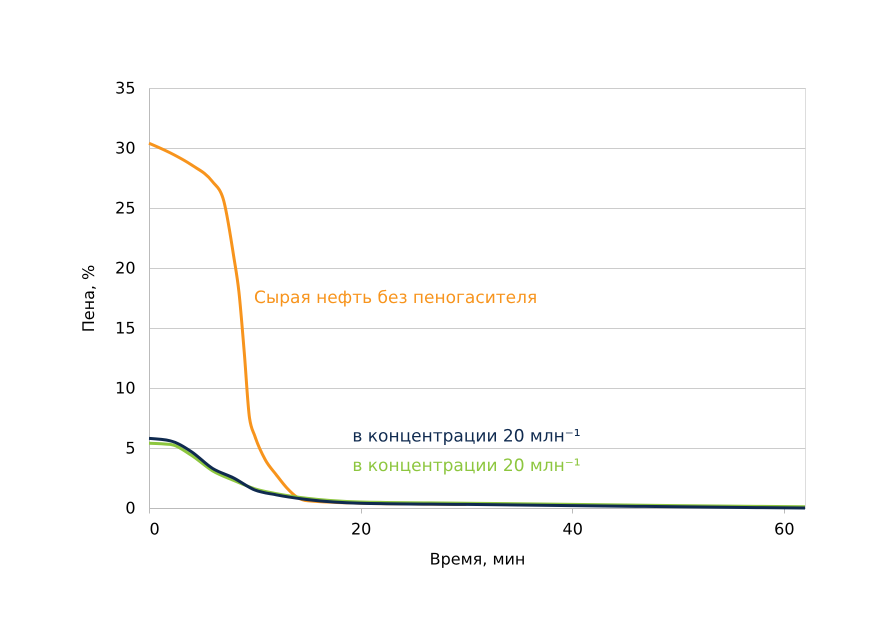 The height and width of the screenshot is (635, 893). What do you see at coordinates (130, 508) in the screenshot?
I see `y-tick-label: 0` at bounding box center [130, 508].